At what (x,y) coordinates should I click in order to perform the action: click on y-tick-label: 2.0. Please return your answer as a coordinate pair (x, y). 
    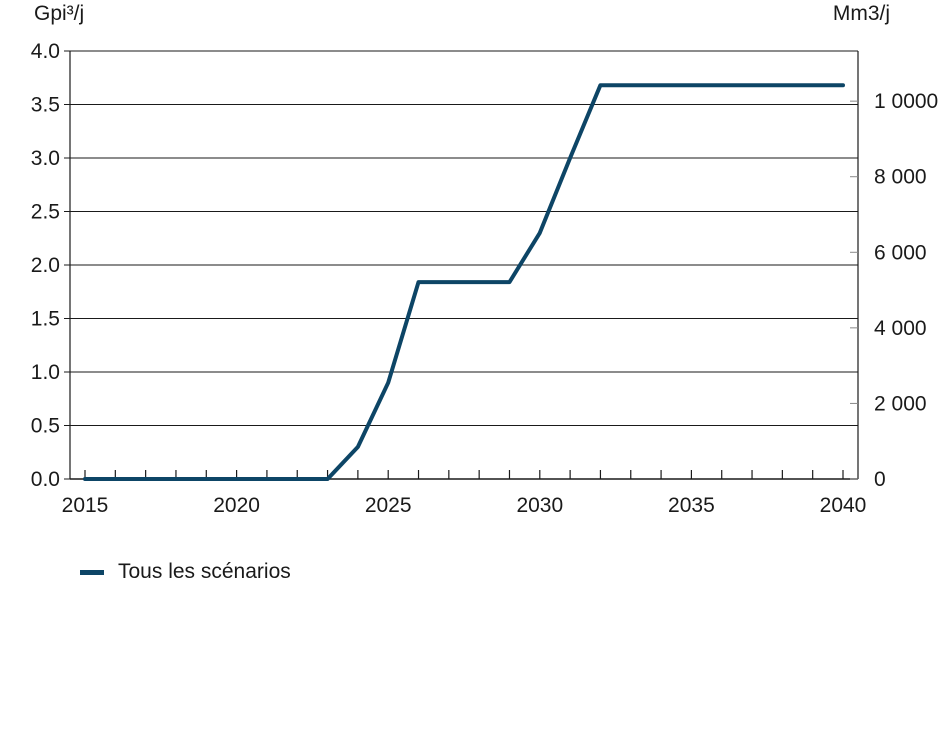
    Looking at the image, I should click on (45, 265).